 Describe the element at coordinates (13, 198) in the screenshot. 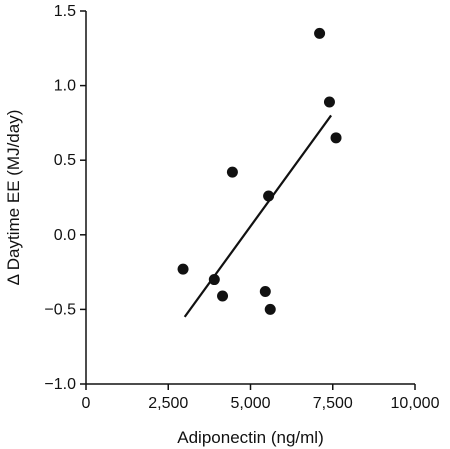

I see `y-axis-title: Δ Daytime EE (MJ/day)` at that location.